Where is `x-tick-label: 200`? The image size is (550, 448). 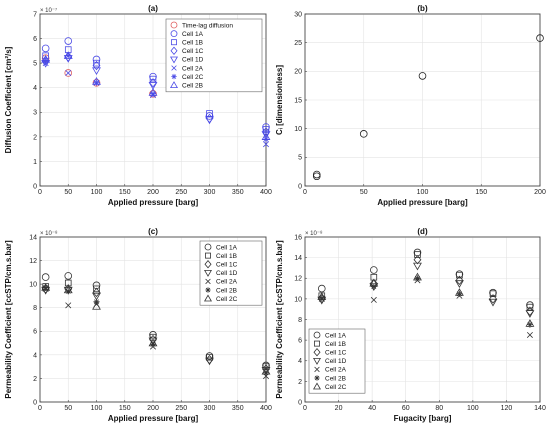 x-tick-label: 200 is located at coordinates (540, 192).